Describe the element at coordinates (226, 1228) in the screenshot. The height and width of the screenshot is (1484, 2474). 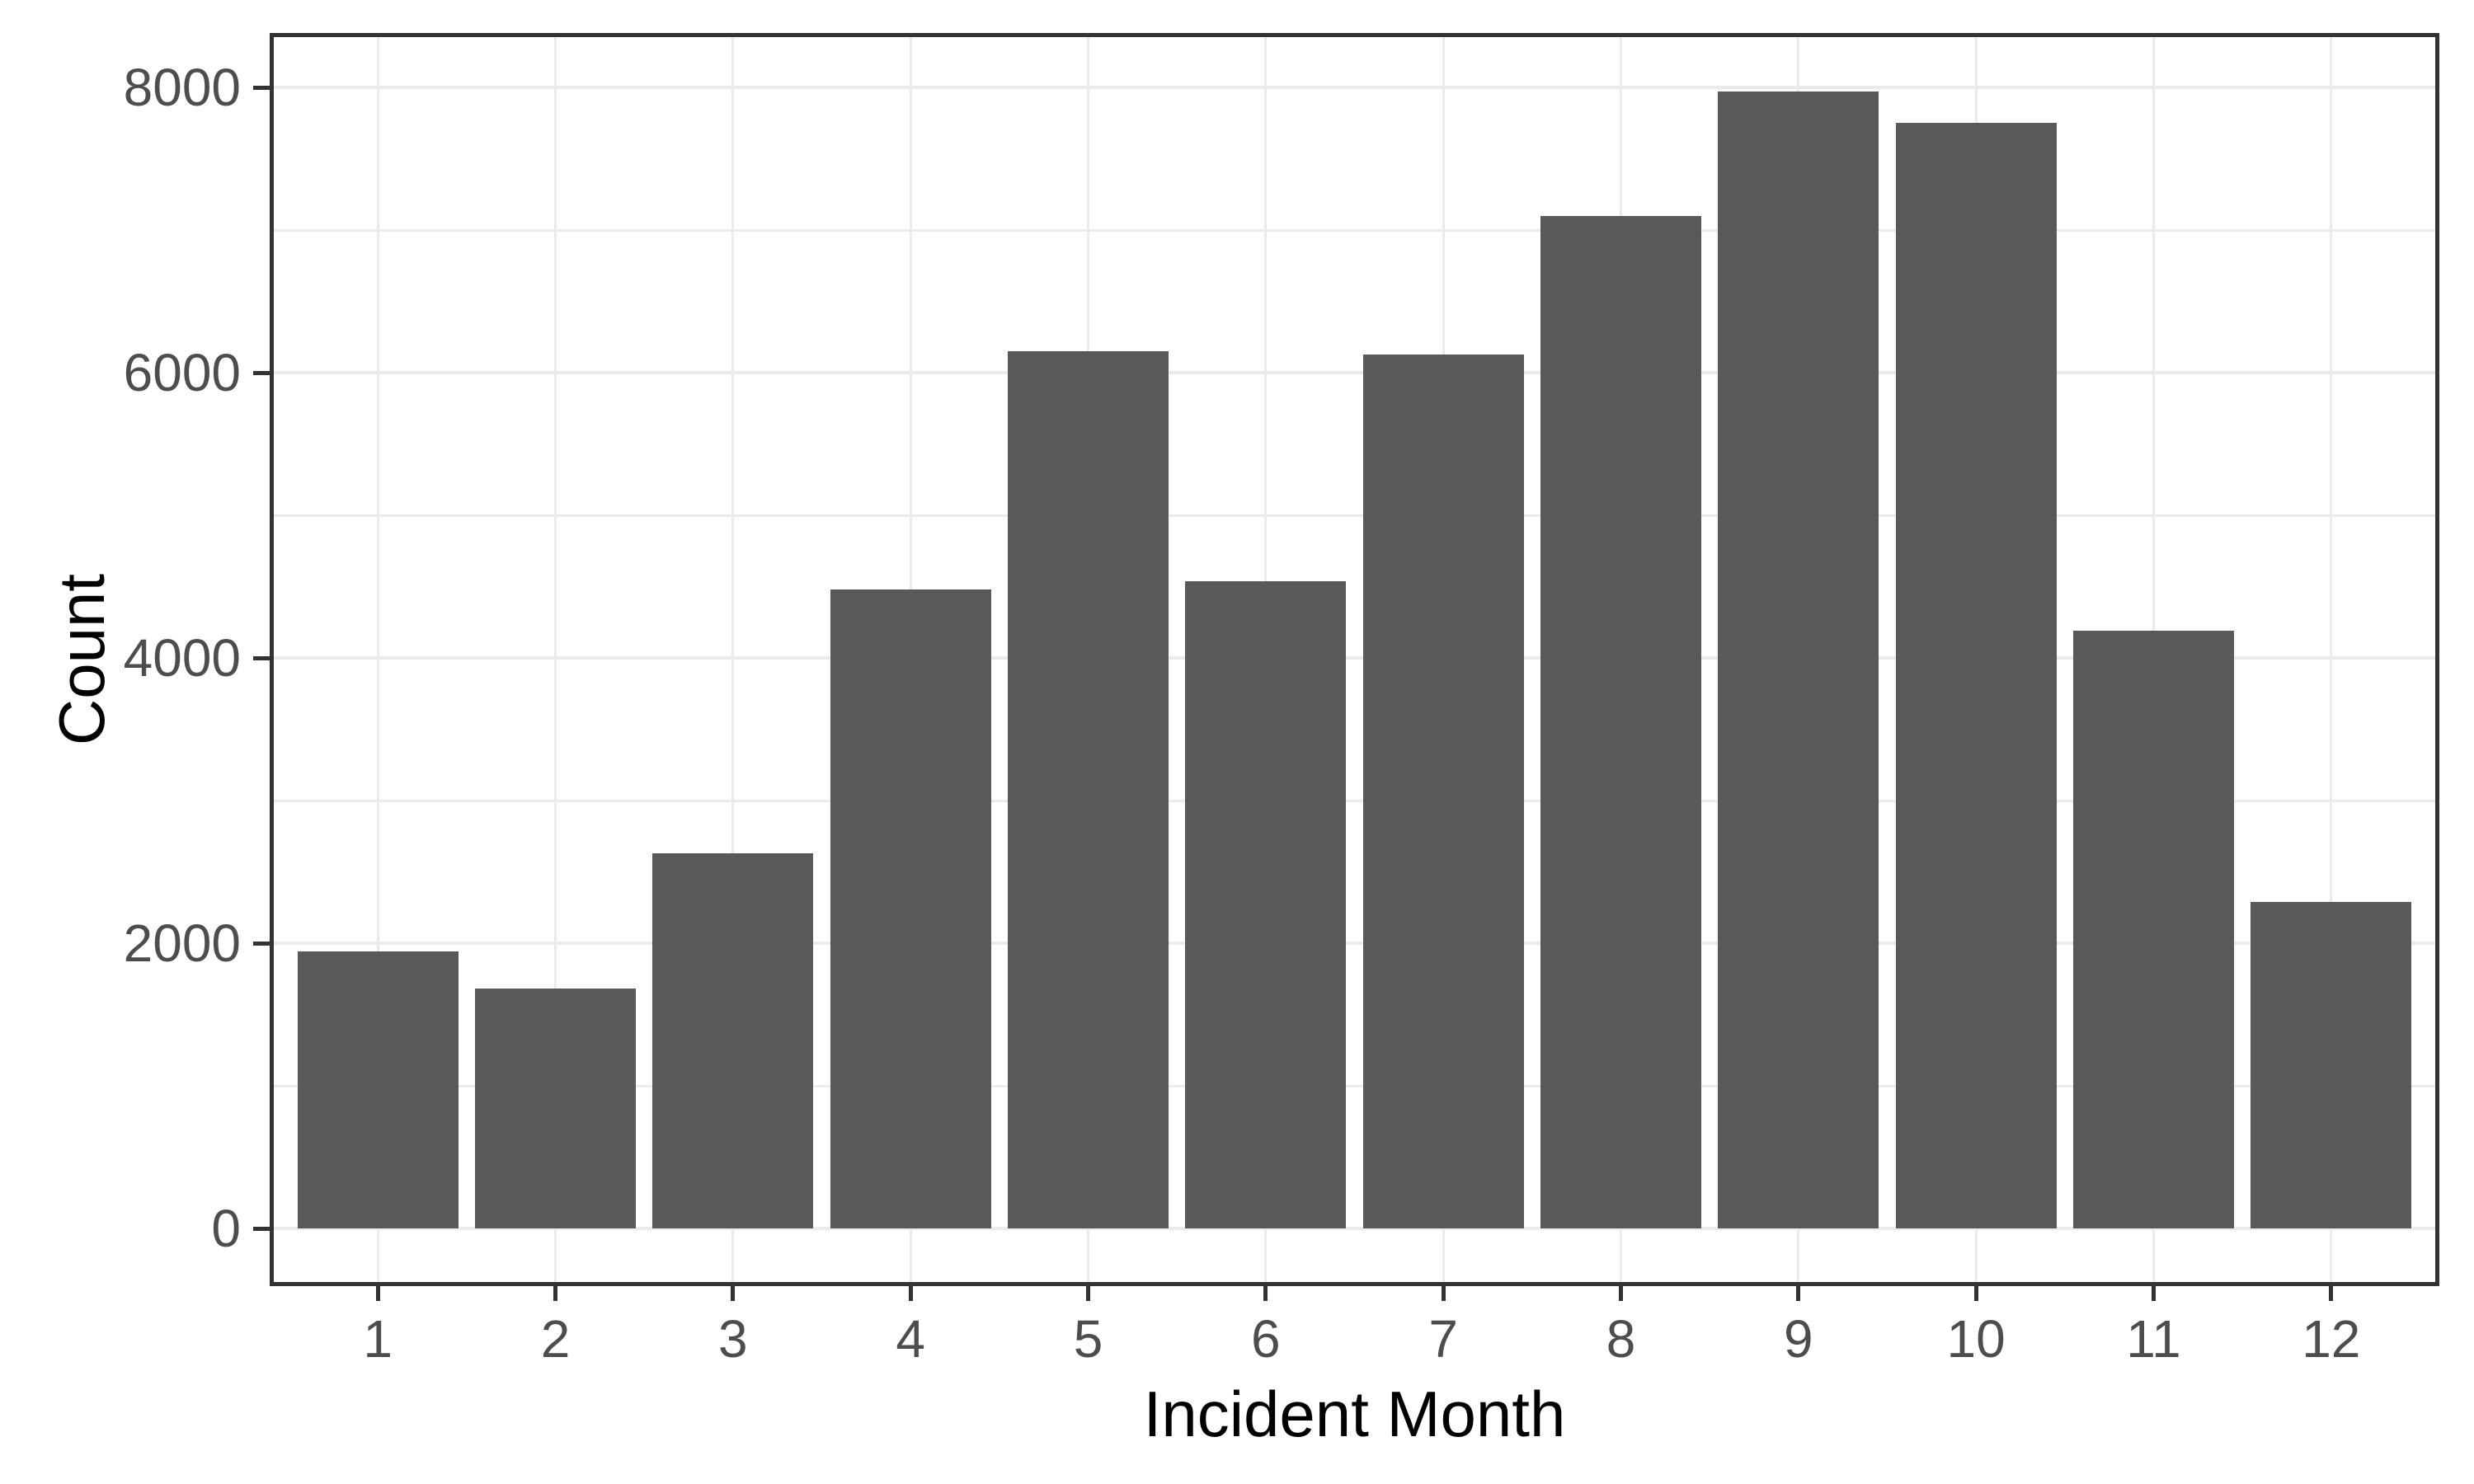
I see `y-tick-label-0: 0` at that location.